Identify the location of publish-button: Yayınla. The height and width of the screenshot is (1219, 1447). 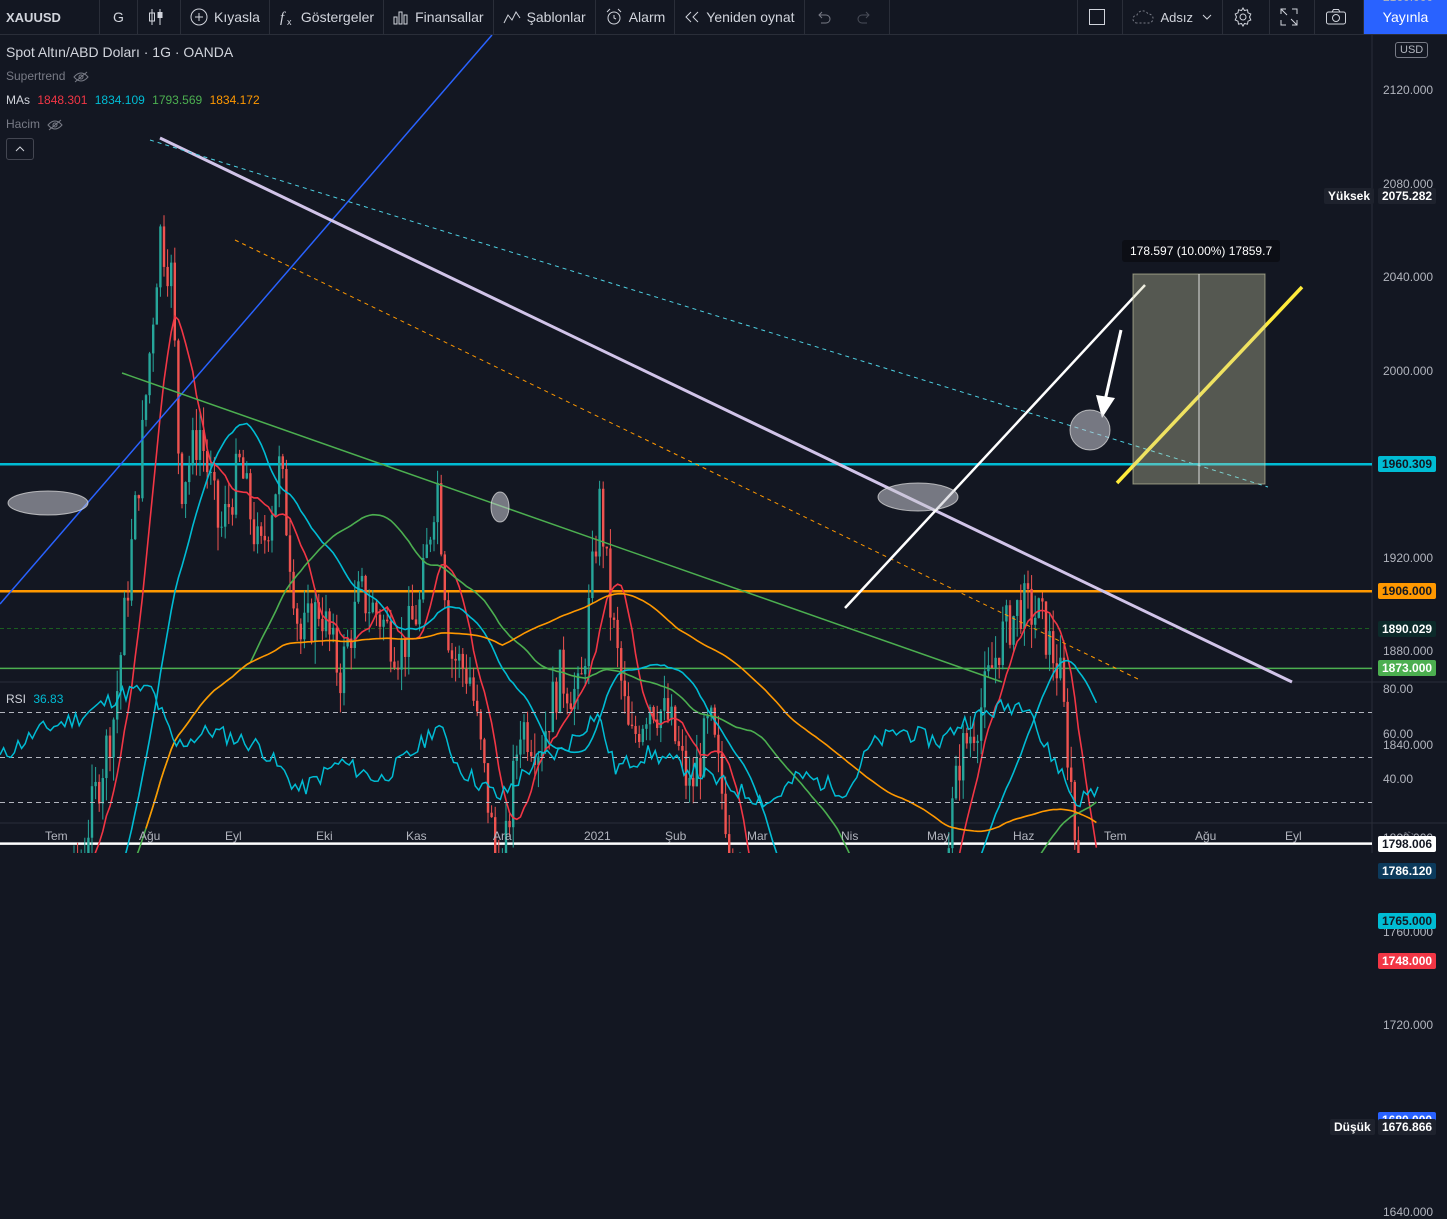
(1405, 17).